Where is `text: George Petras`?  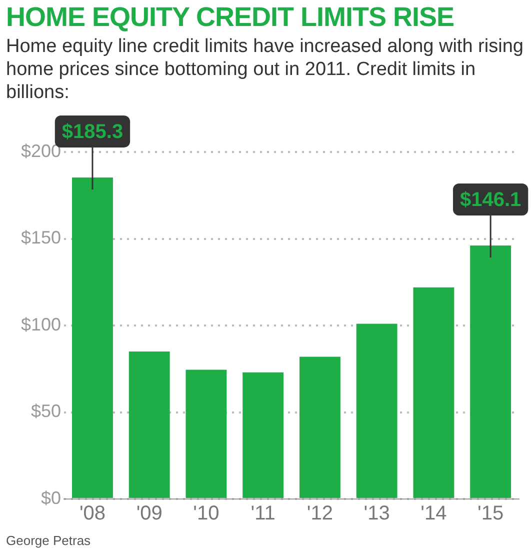 text: George Petras is located at coordinates (49, 540).